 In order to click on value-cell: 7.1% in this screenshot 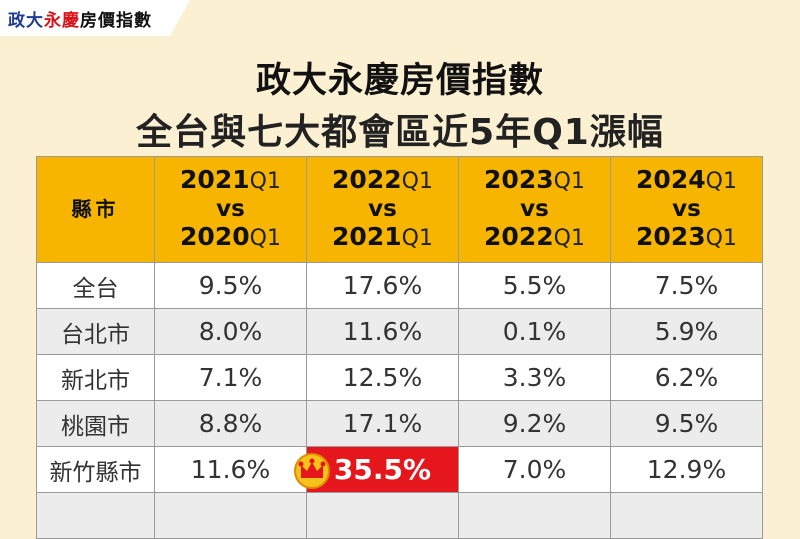, I will do `click(230, 377)`.